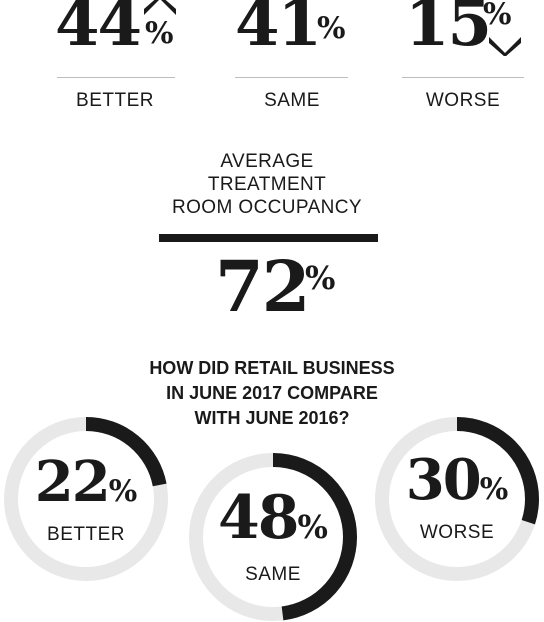 Image resolution: width=544 pixels, height=622 pixels. Describe the element at coordinates (448, 30) in the screenshot. I see `stat-worse-value: 15` at that location.